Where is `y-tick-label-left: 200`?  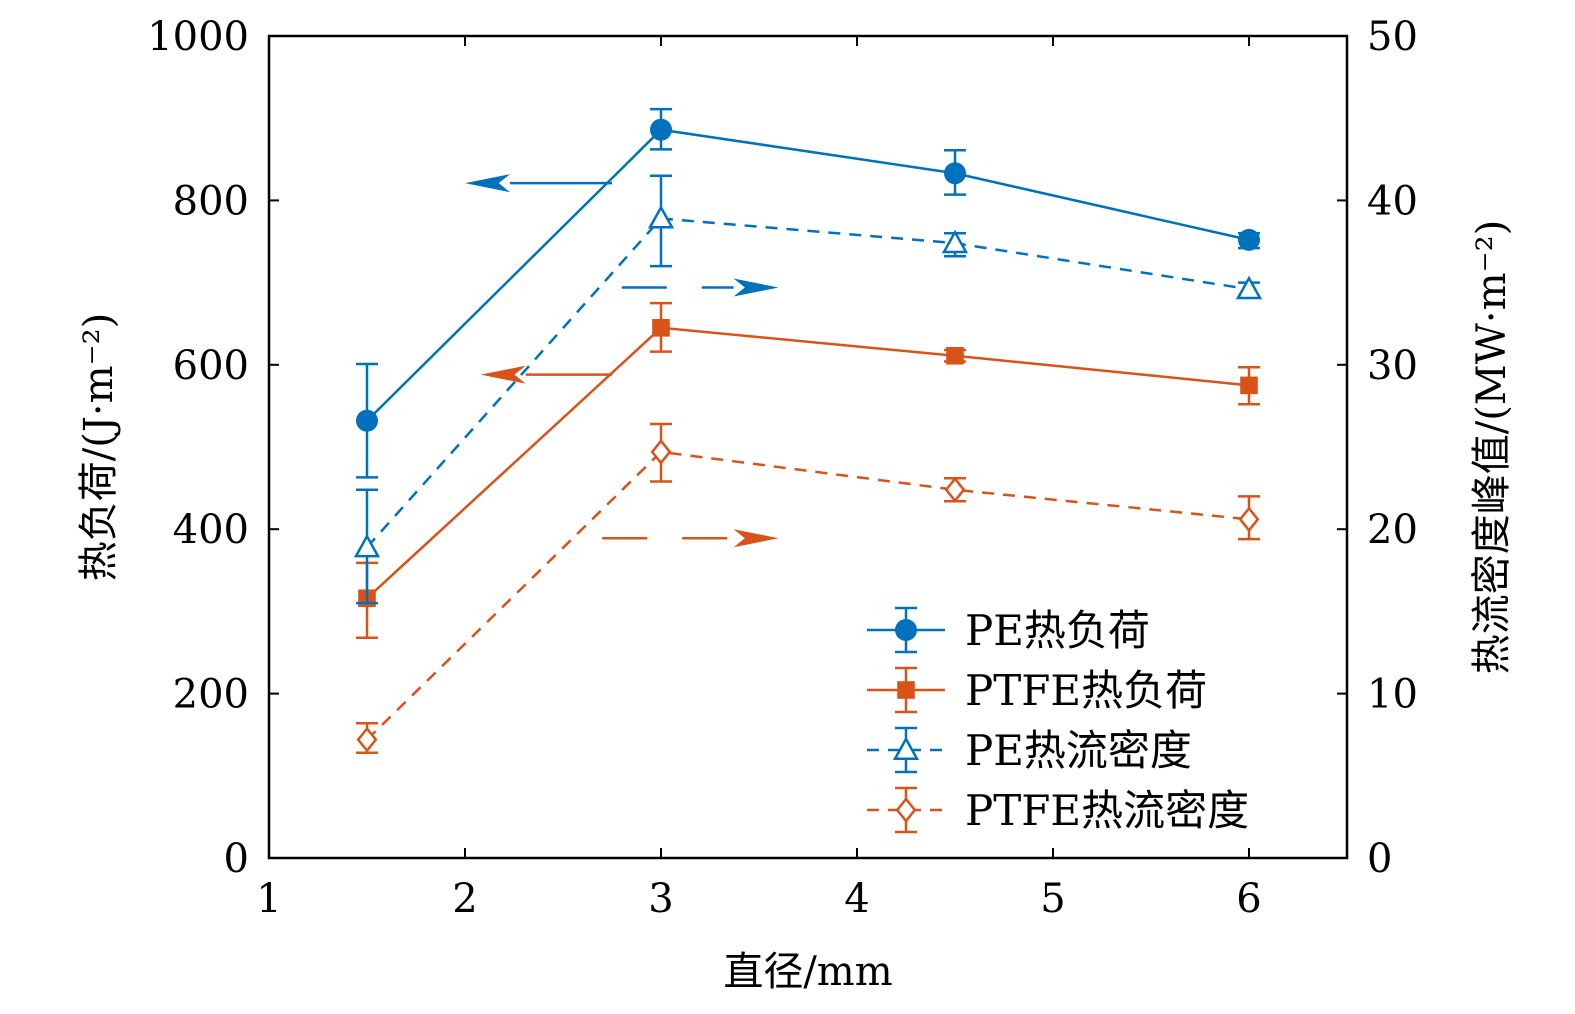
y-tick-label-left: 200 is located at coordinates (211, 695).